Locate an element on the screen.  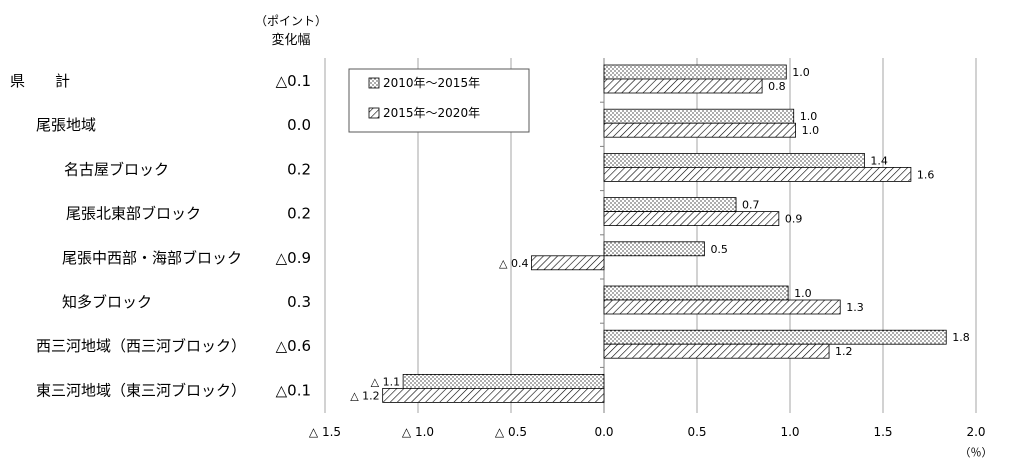
bar-s0-c3 is located at coordinates (670, 205).